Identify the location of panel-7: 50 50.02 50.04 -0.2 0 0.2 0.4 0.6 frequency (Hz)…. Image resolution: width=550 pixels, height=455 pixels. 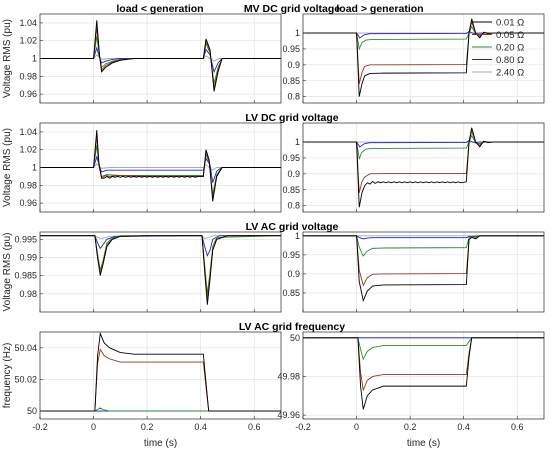
(142, 390).